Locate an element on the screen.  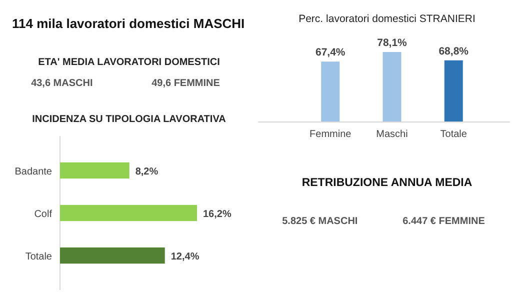
chart-title: INCIDENZA SU TIPOLOGIA LAVORATIVA is located at coordinates (129, 119).